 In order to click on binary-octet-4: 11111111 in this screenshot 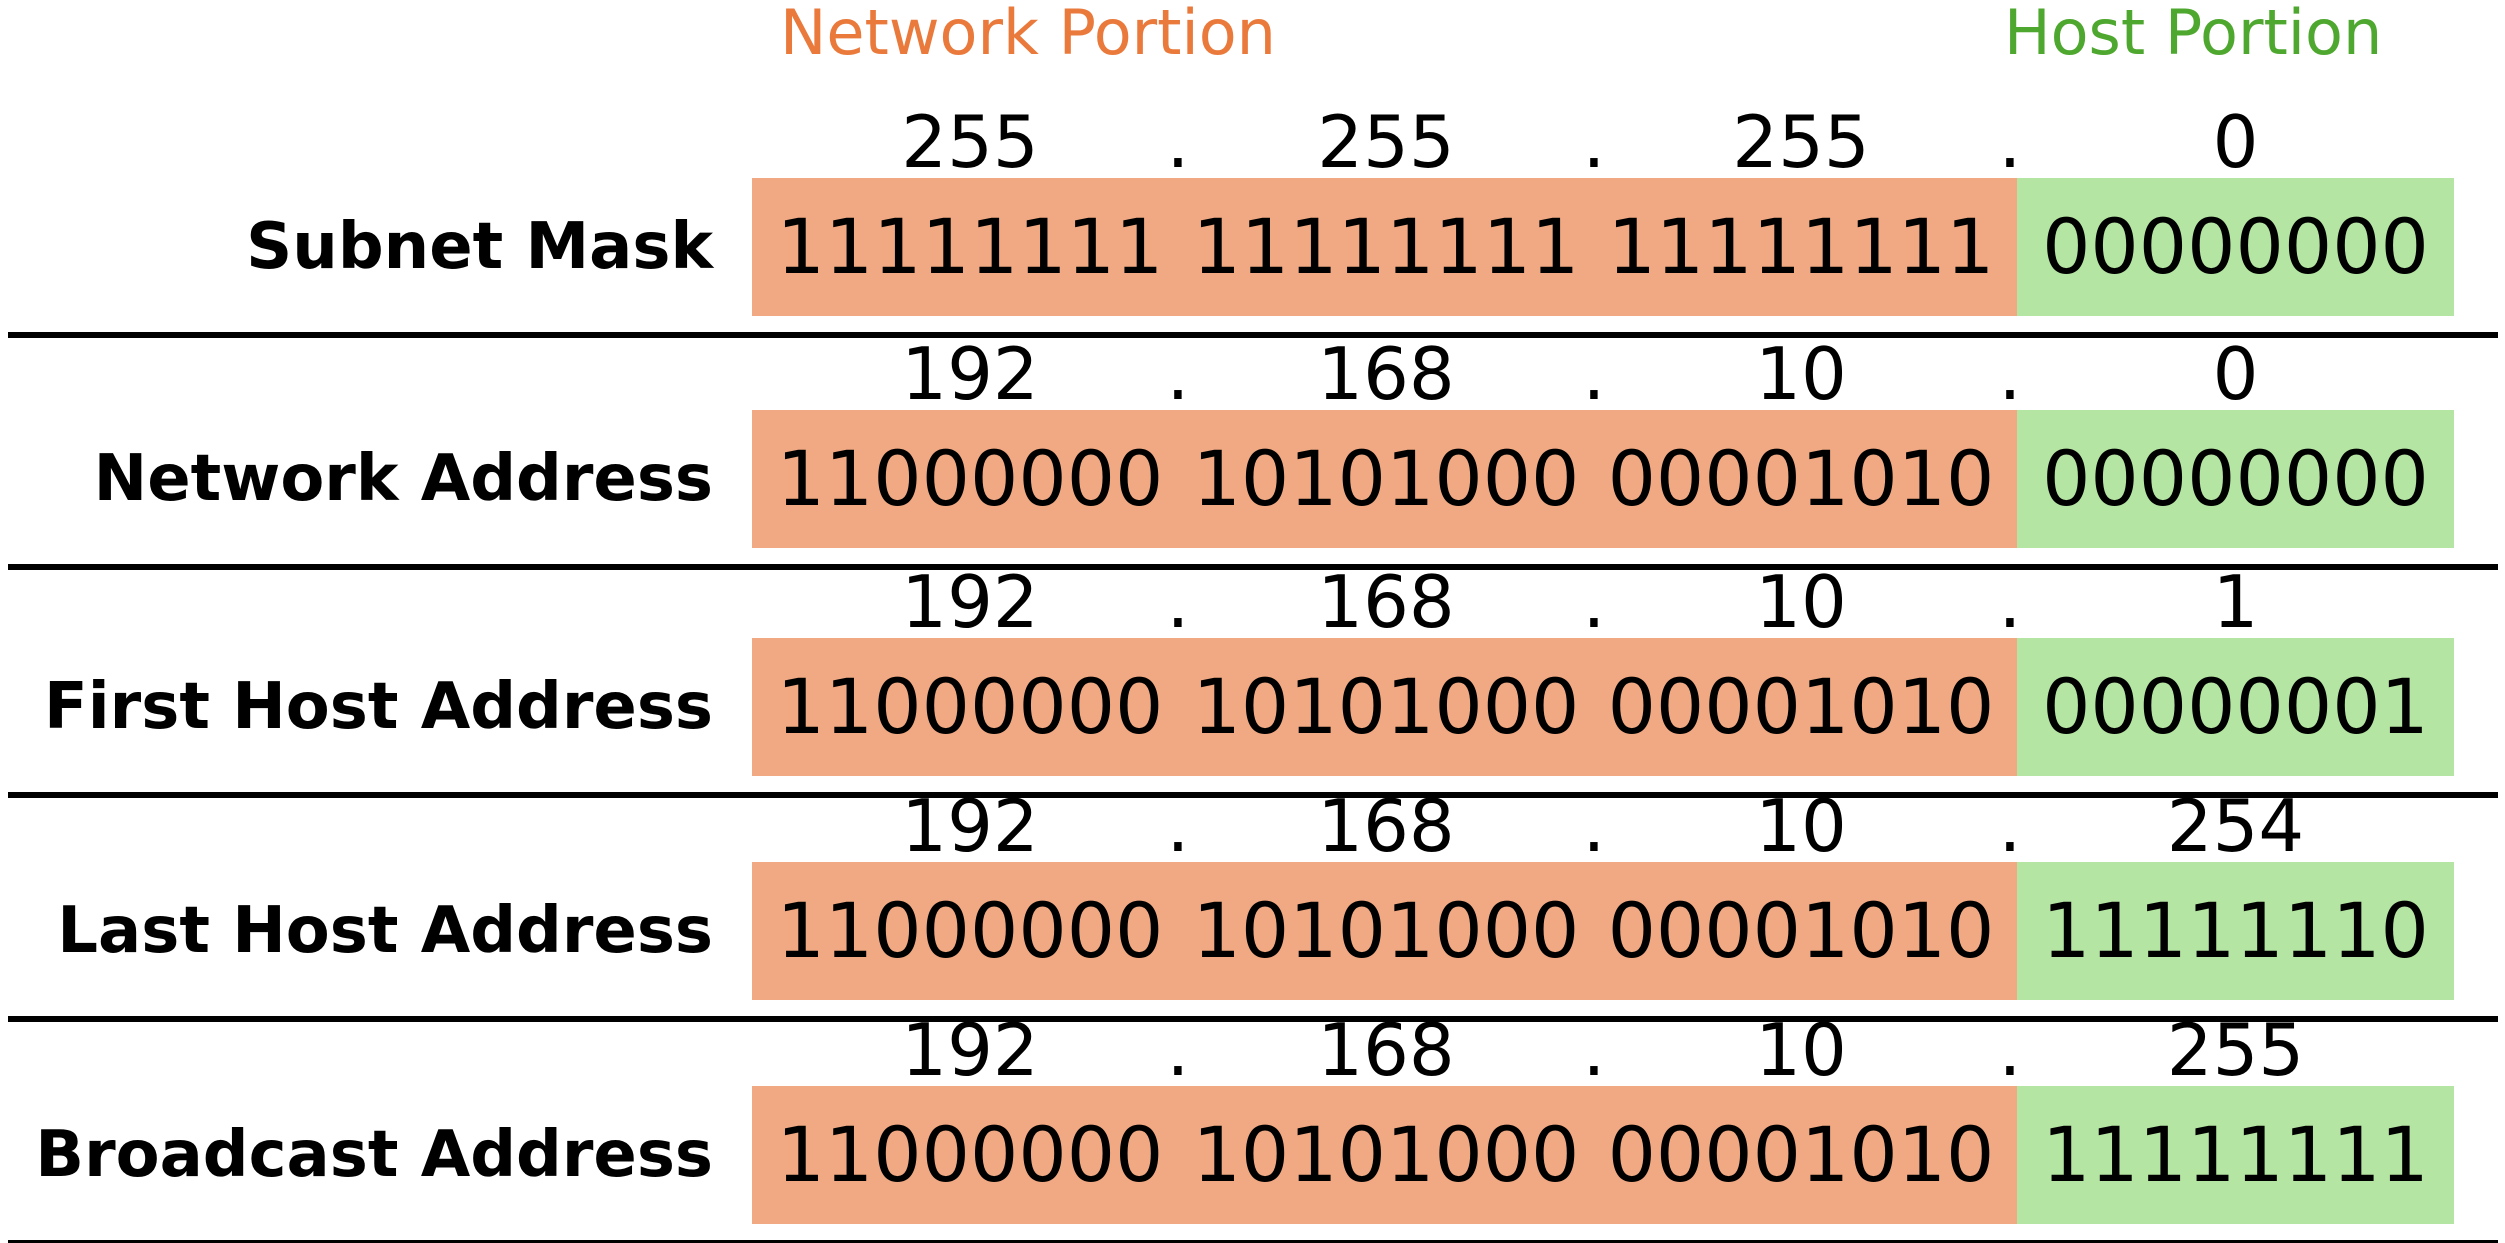, I will do `click(2235, 1154)`.